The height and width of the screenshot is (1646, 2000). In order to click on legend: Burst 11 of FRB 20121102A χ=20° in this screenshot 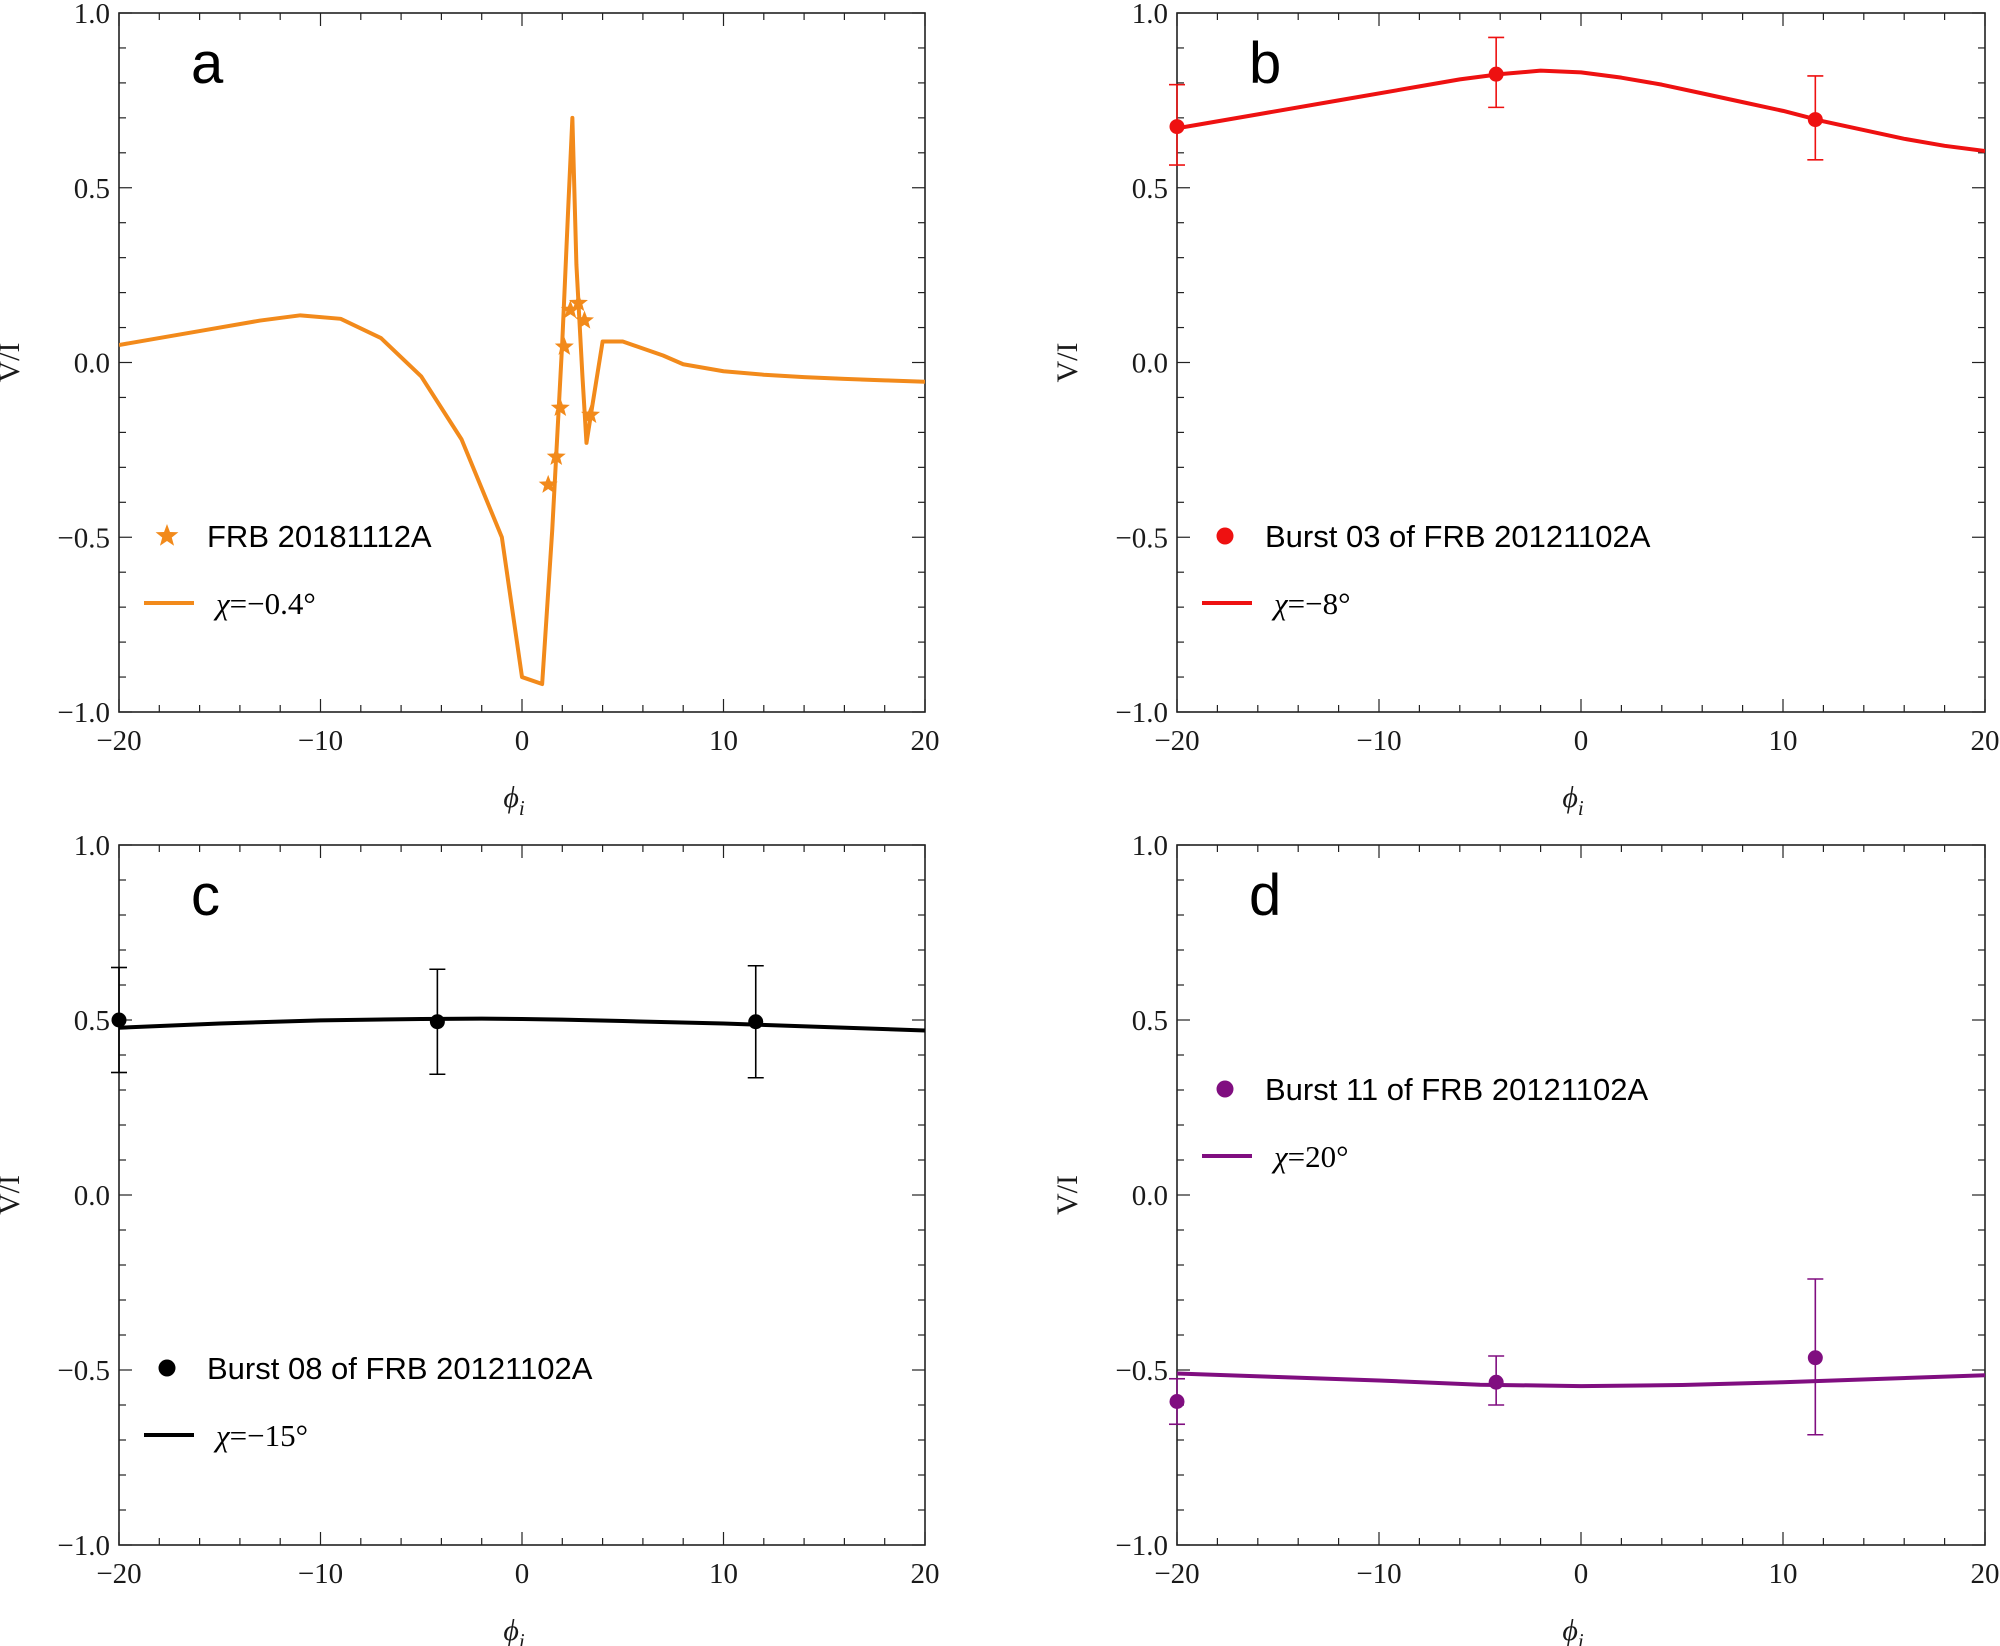, I will do `click(1425, 1123)`.